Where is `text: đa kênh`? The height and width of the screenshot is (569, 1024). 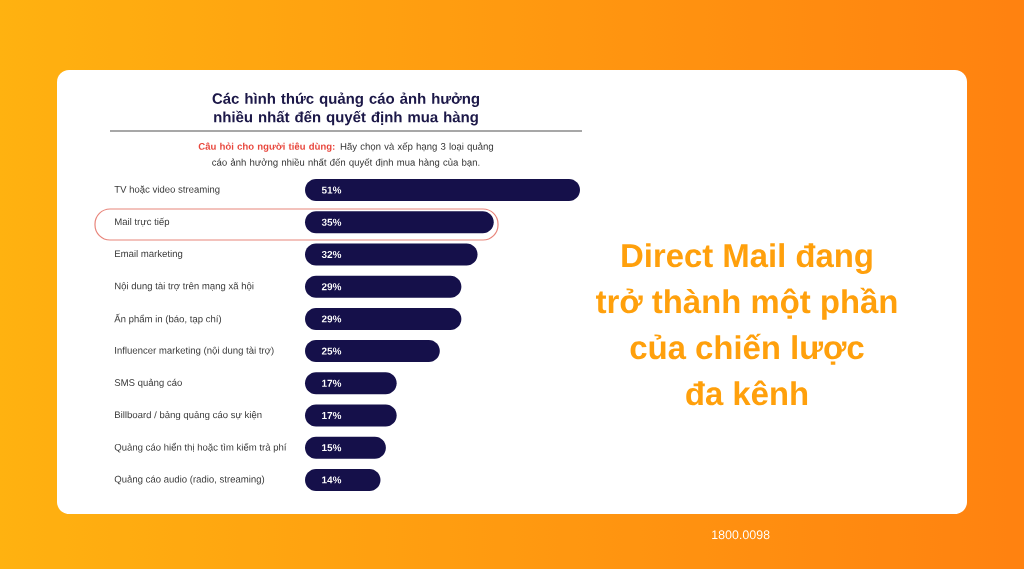
text: đa kênh is located at coordinates (747, 393).